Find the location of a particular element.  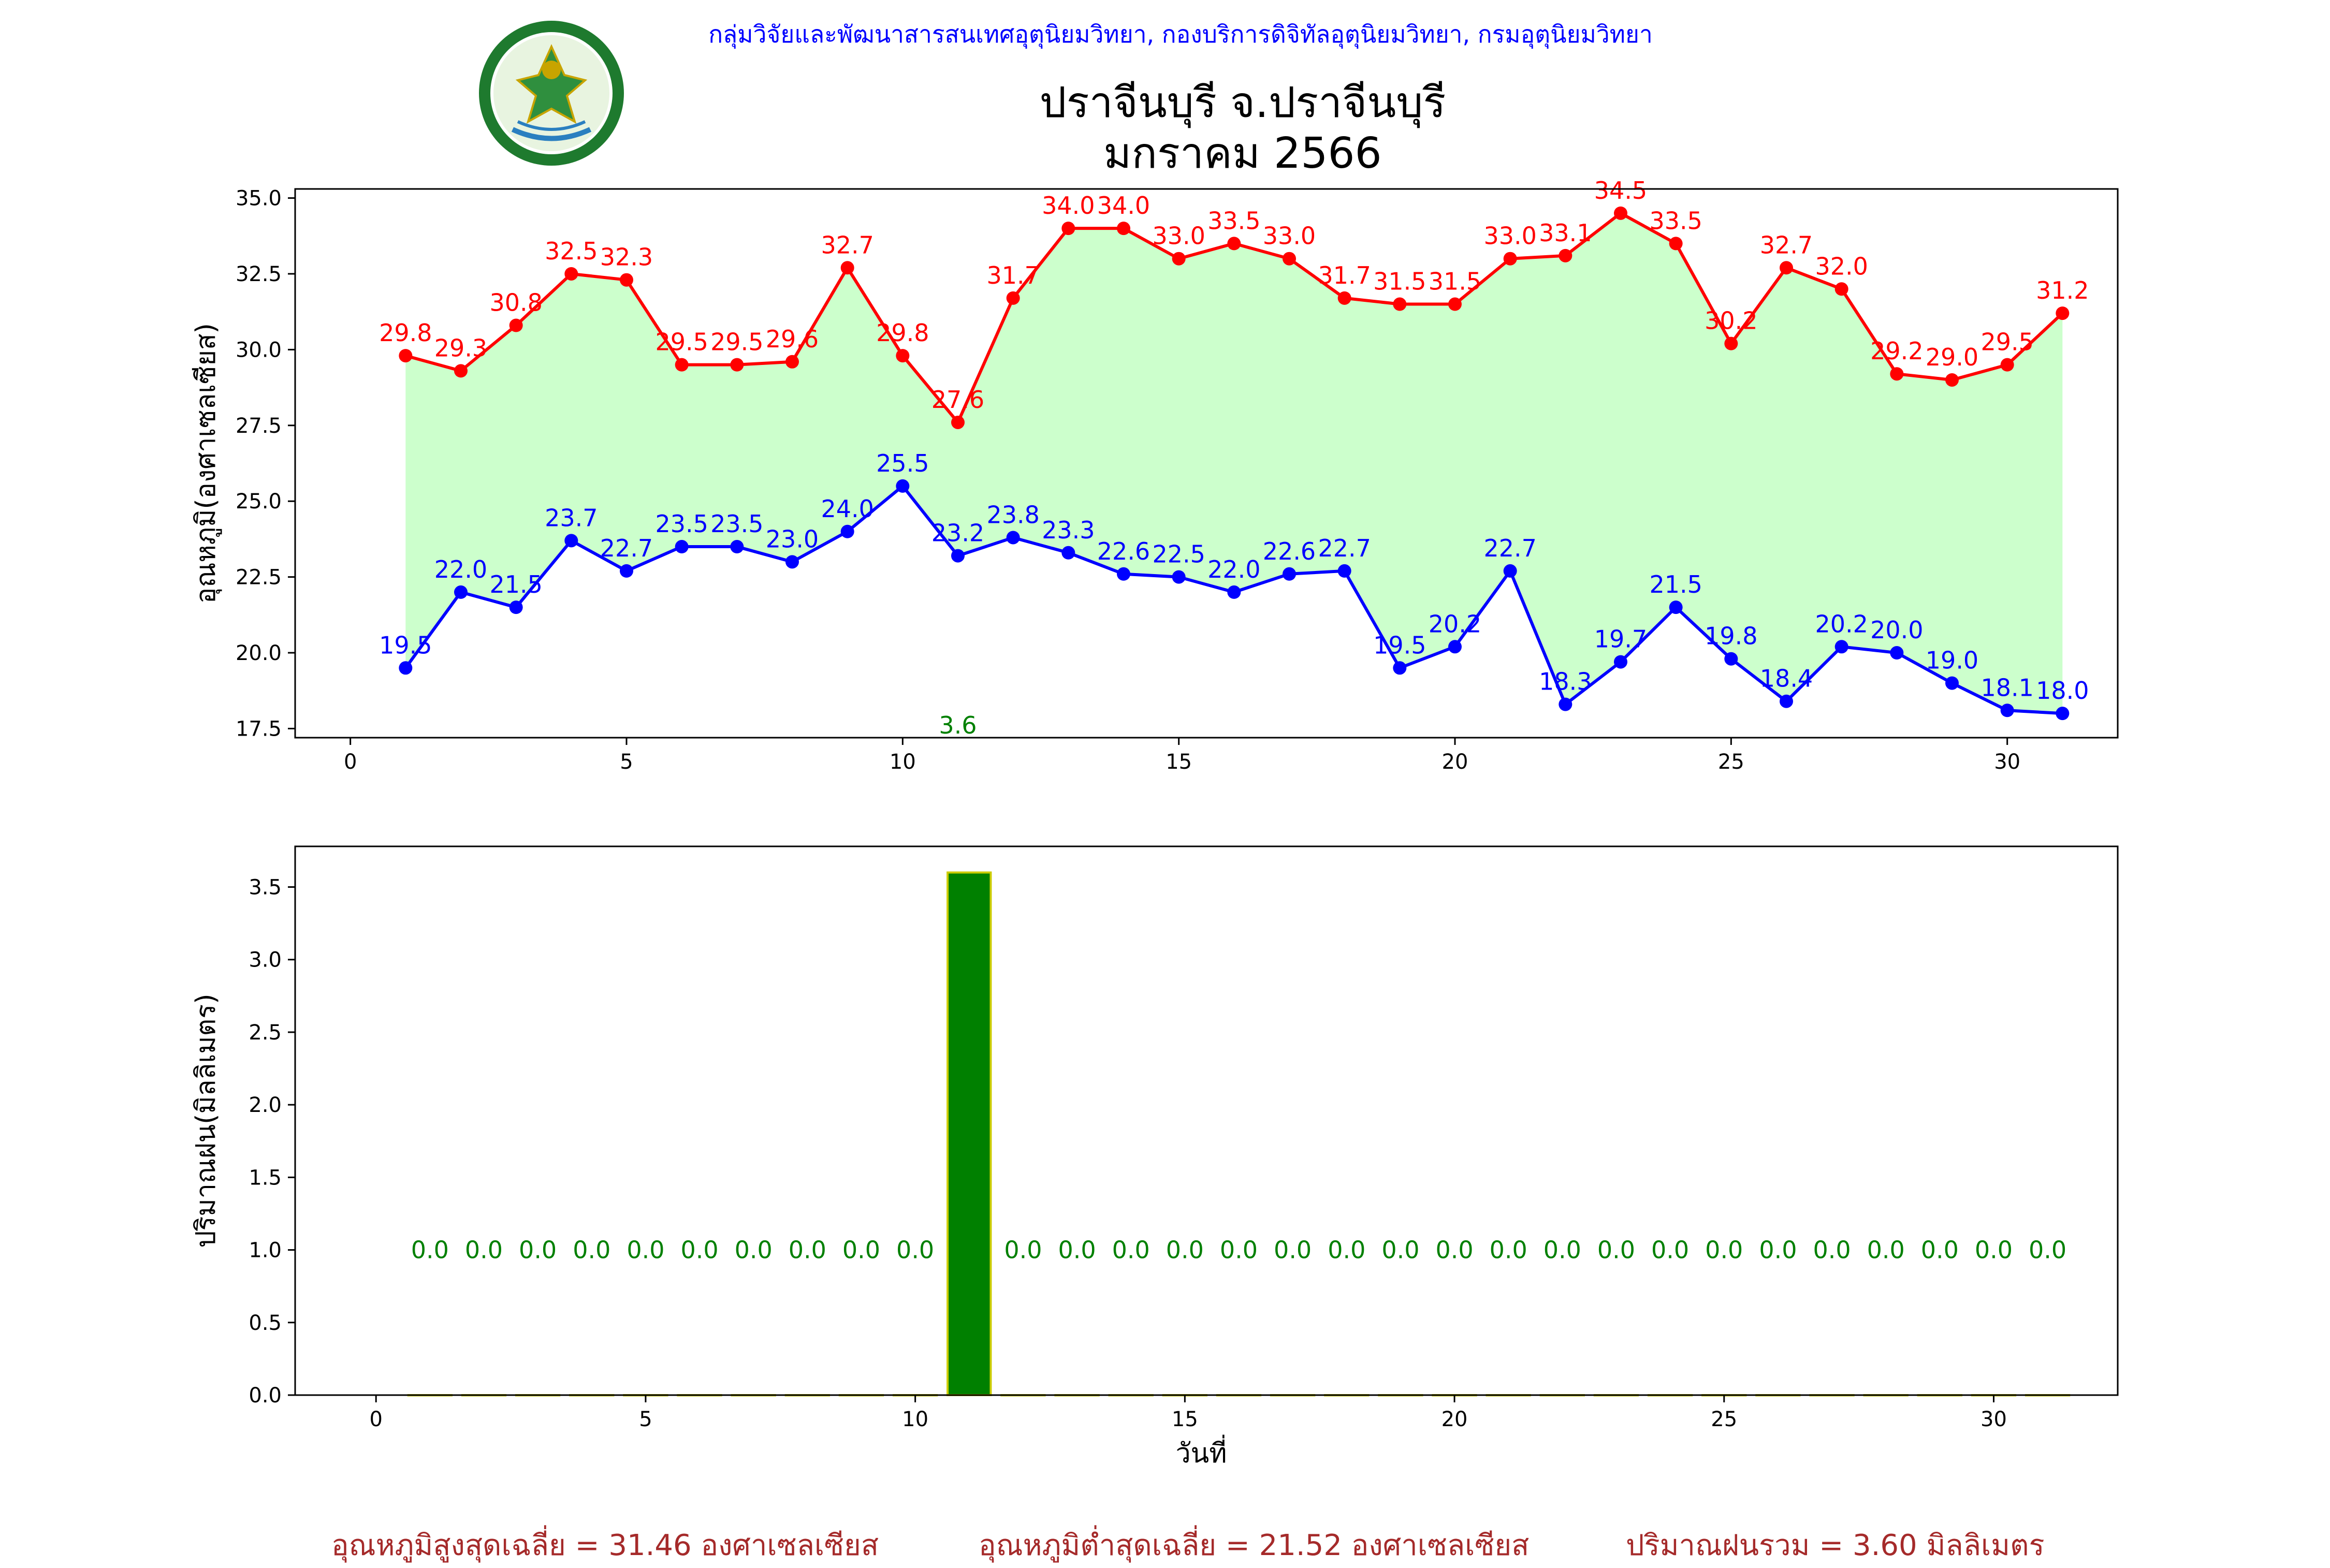

max-temp-label: 32.3 is located at coordinates (626, 257).